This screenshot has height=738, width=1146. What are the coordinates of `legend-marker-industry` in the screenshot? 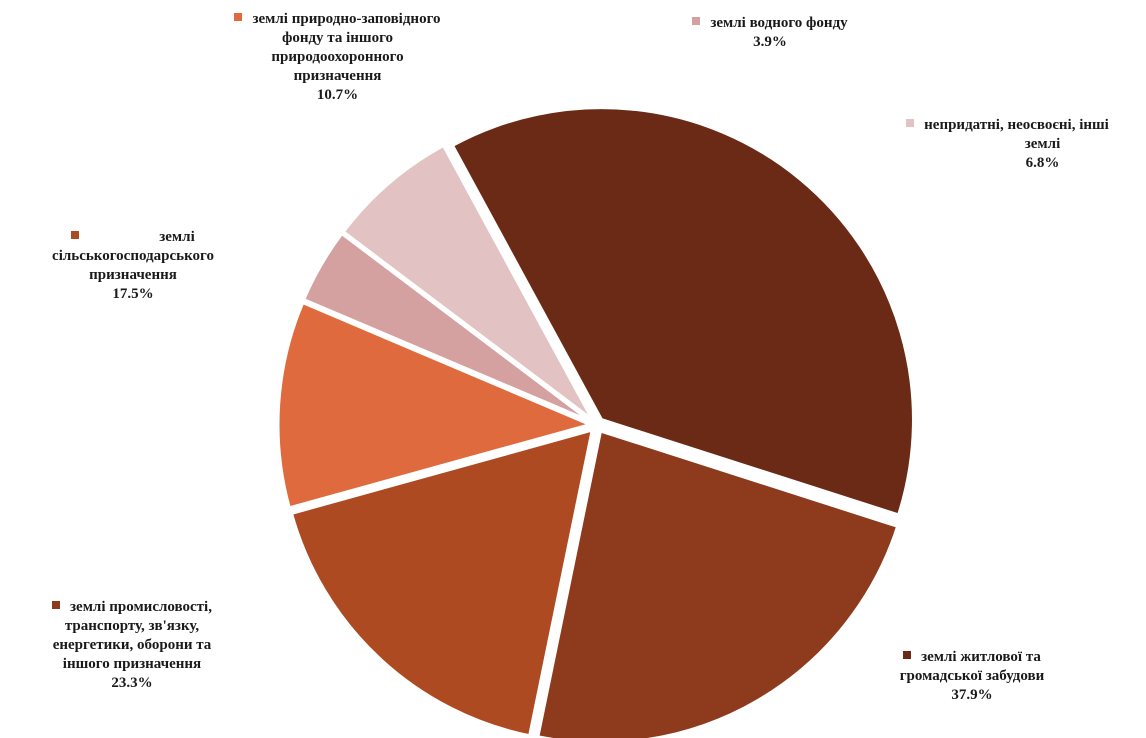 It's located at (56, 605).